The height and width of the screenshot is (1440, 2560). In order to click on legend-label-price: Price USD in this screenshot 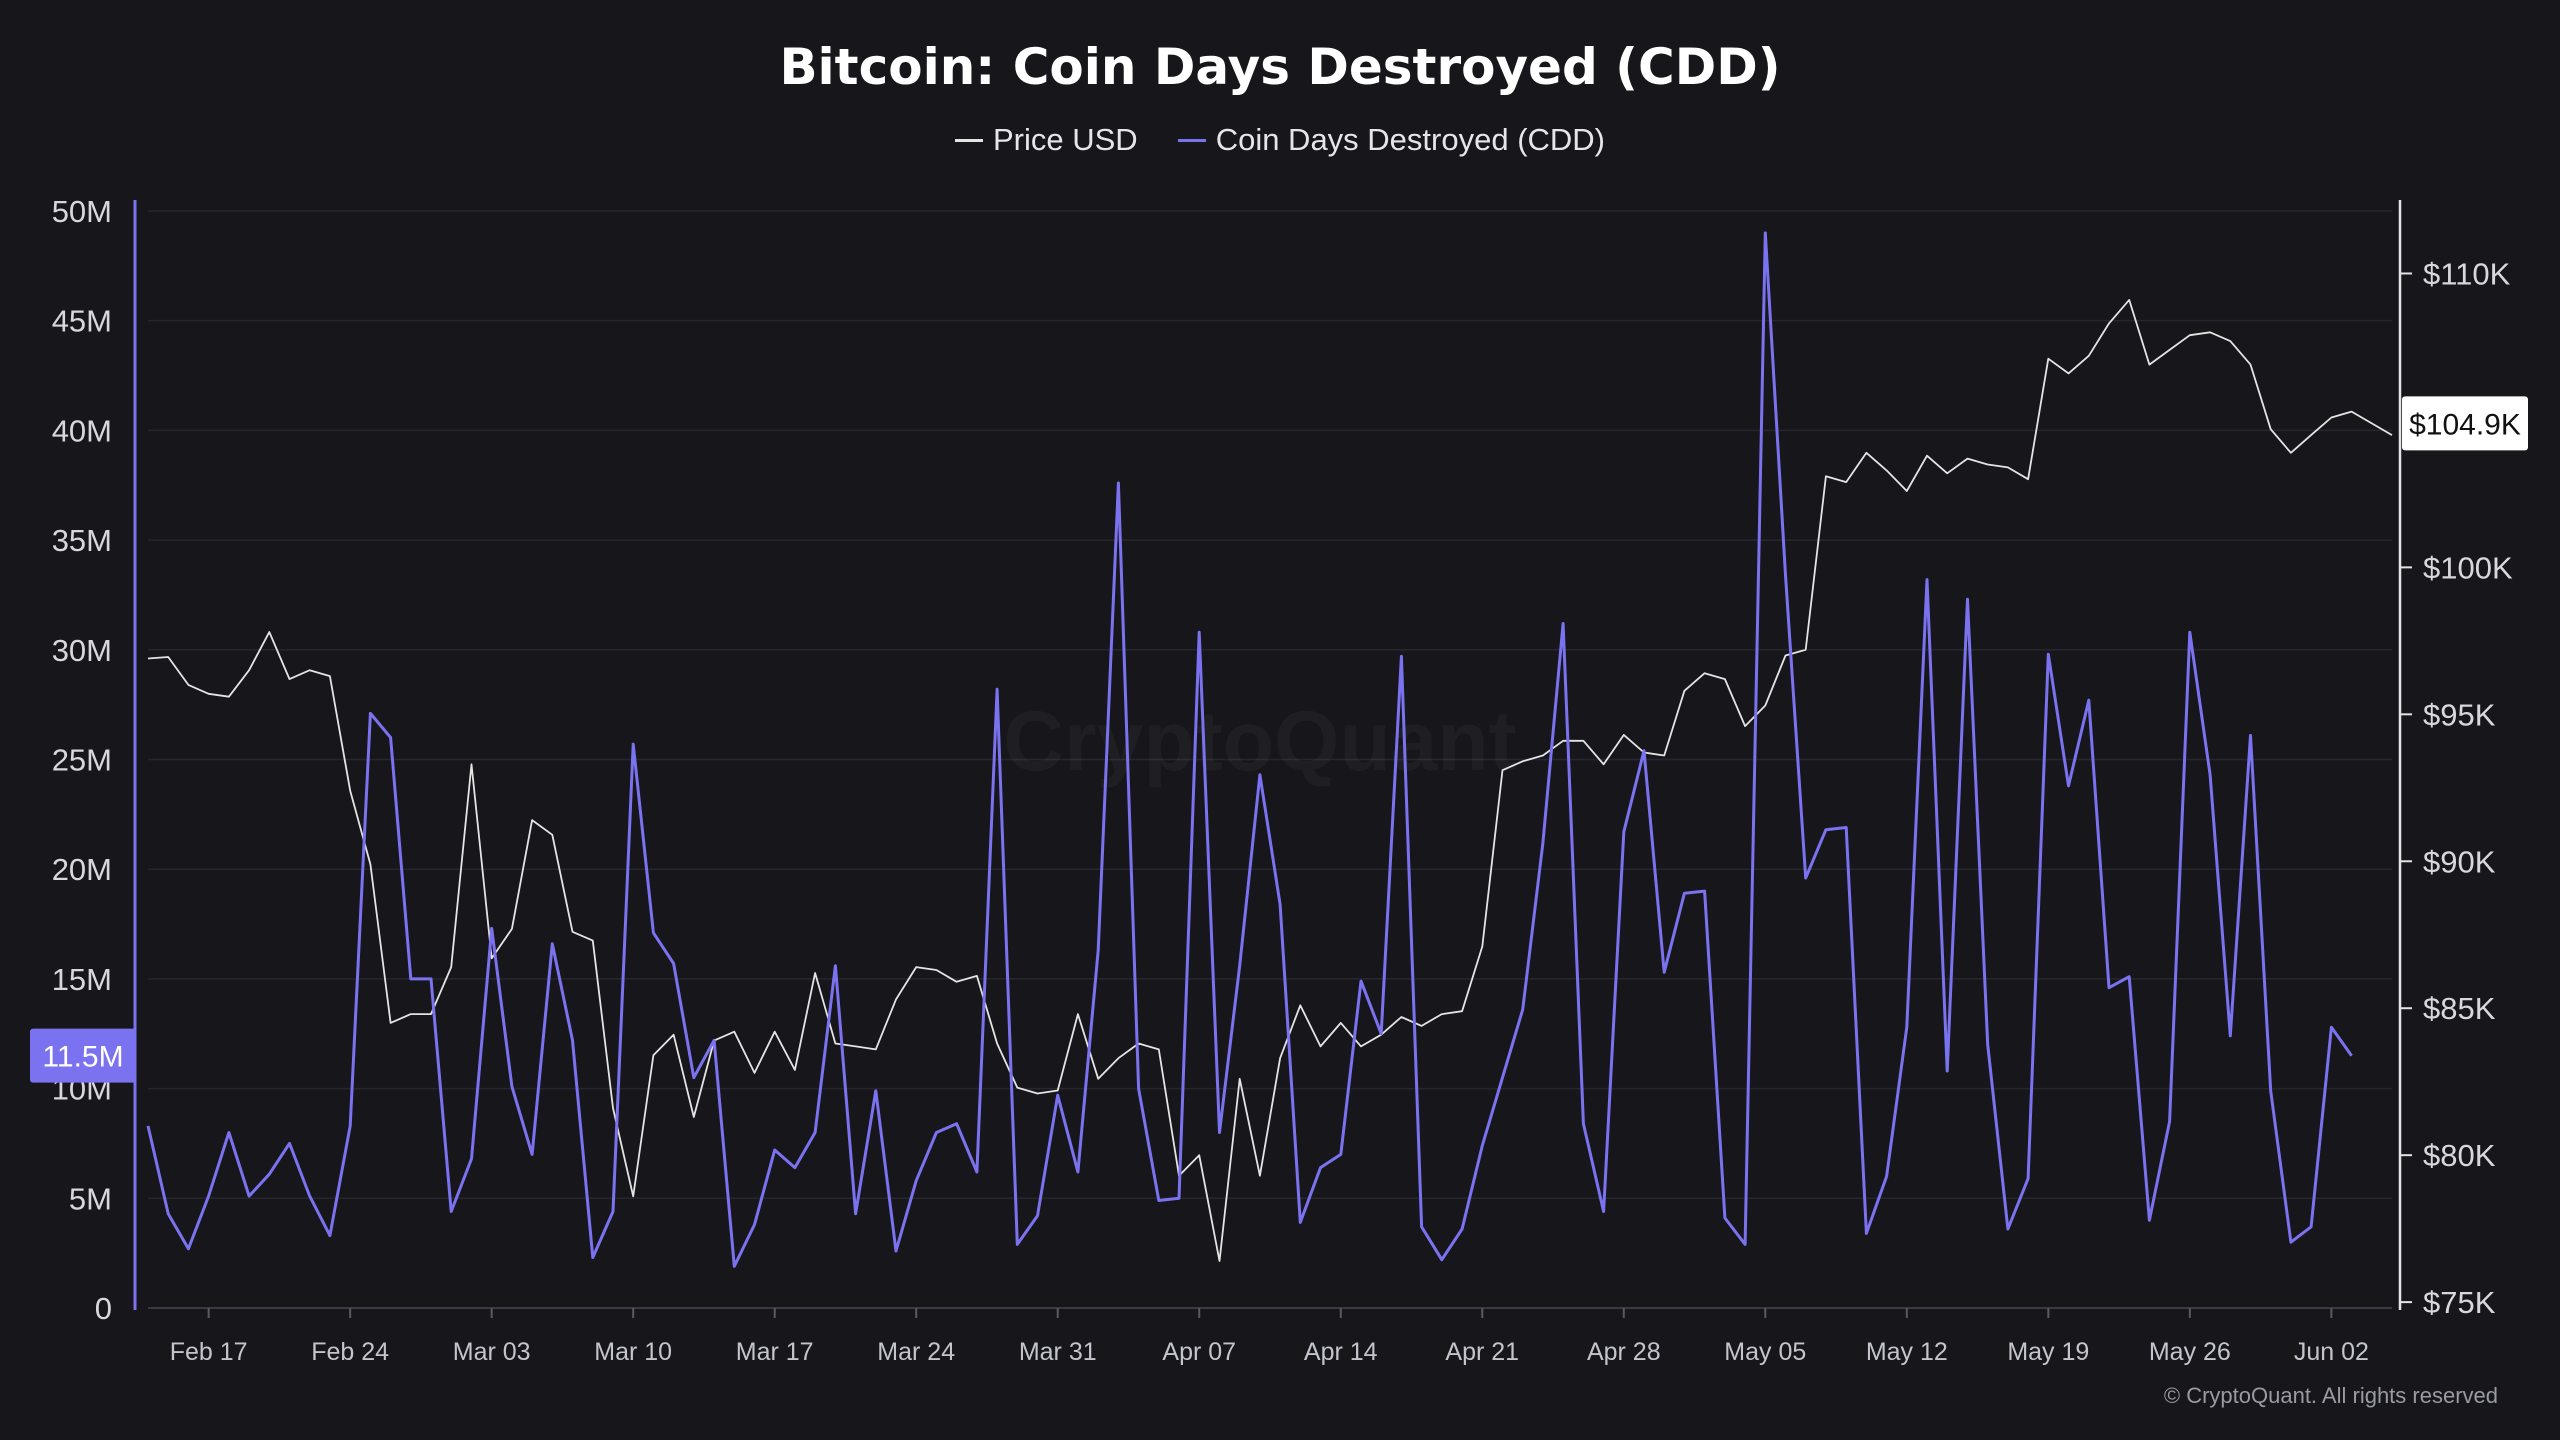, I will do `click(1065, 139)`.